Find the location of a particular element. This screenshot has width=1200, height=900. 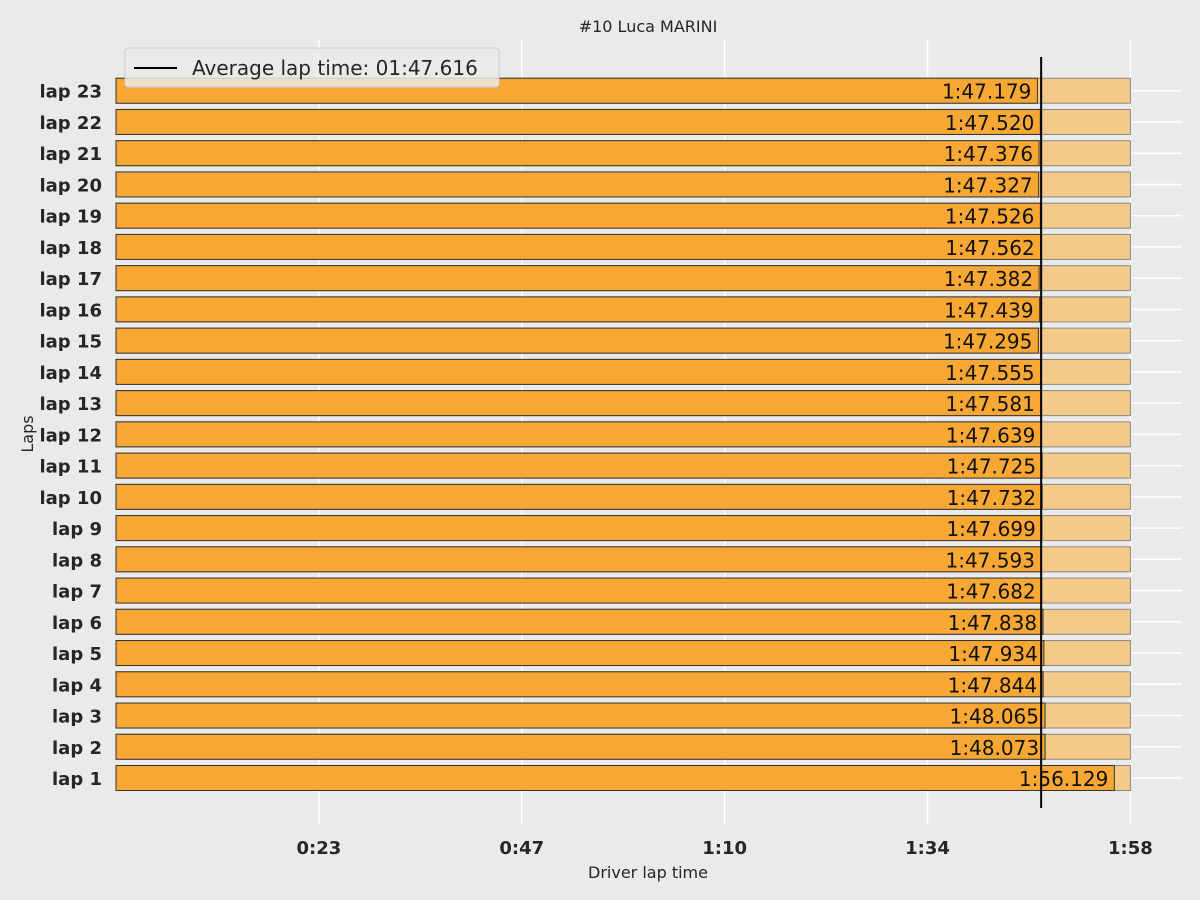

bar-value-label: 1:47.593 is located at coordinates (989, 560).